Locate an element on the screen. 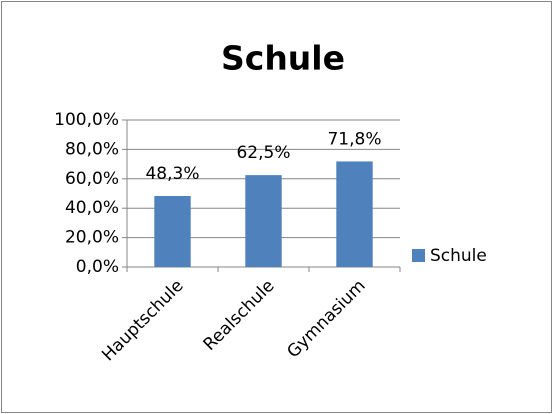  legend-label: Schule is located at coordinates (458, 256).